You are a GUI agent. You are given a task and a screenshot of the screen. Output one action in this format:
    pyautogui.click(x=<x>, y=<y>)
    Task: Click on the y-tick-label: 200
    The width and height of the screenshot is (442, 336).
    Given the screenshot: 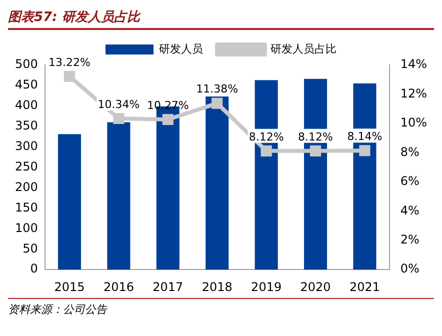 What is the action you would take?
    pyautogui.click(x=26, y=187)
    